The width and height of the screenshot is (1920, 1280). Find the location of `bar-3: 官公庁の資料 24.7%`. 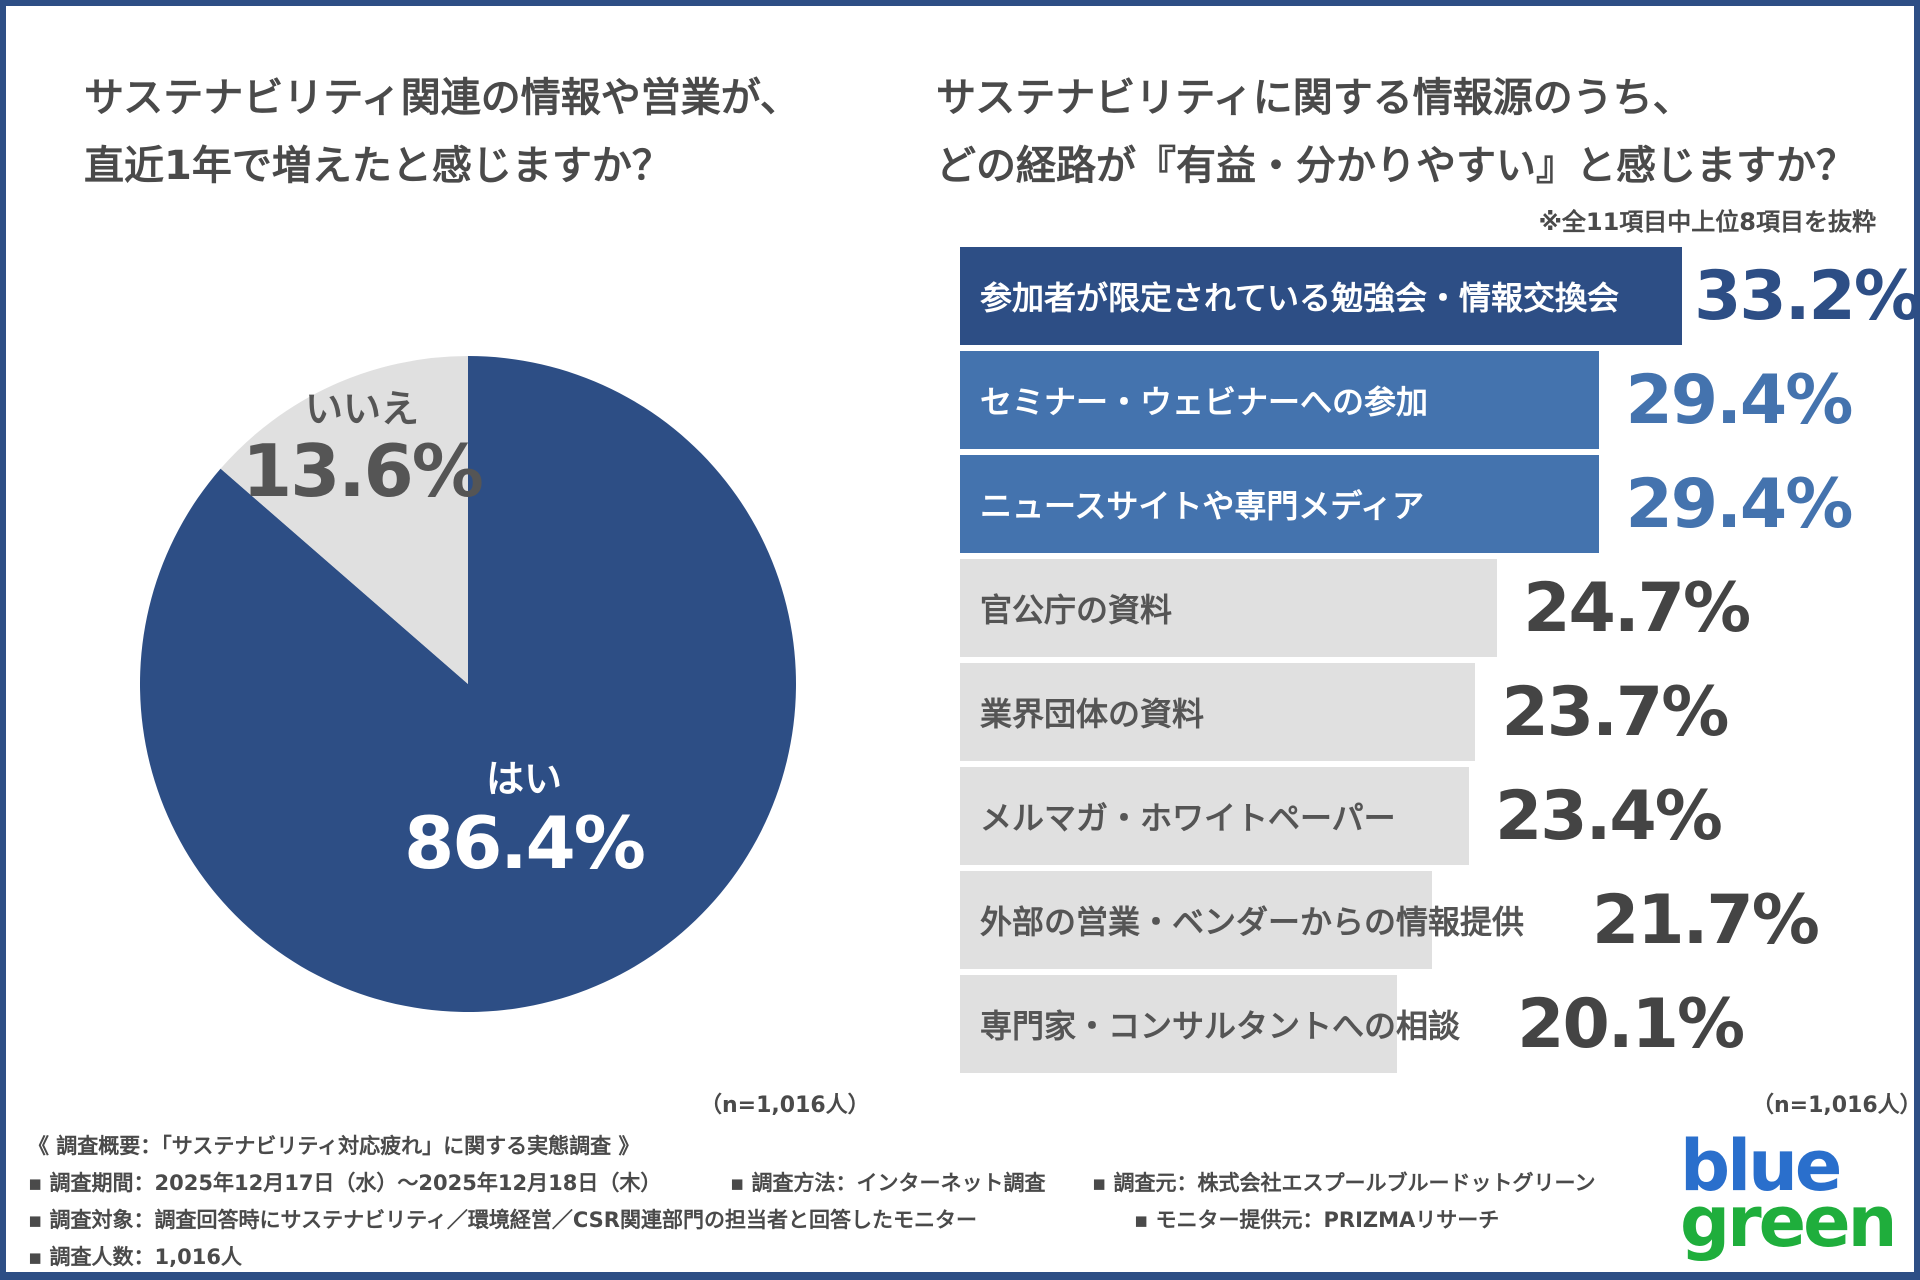

bar-3: 官公庁の資料 24.7% is located at coordinates (1355, 608).